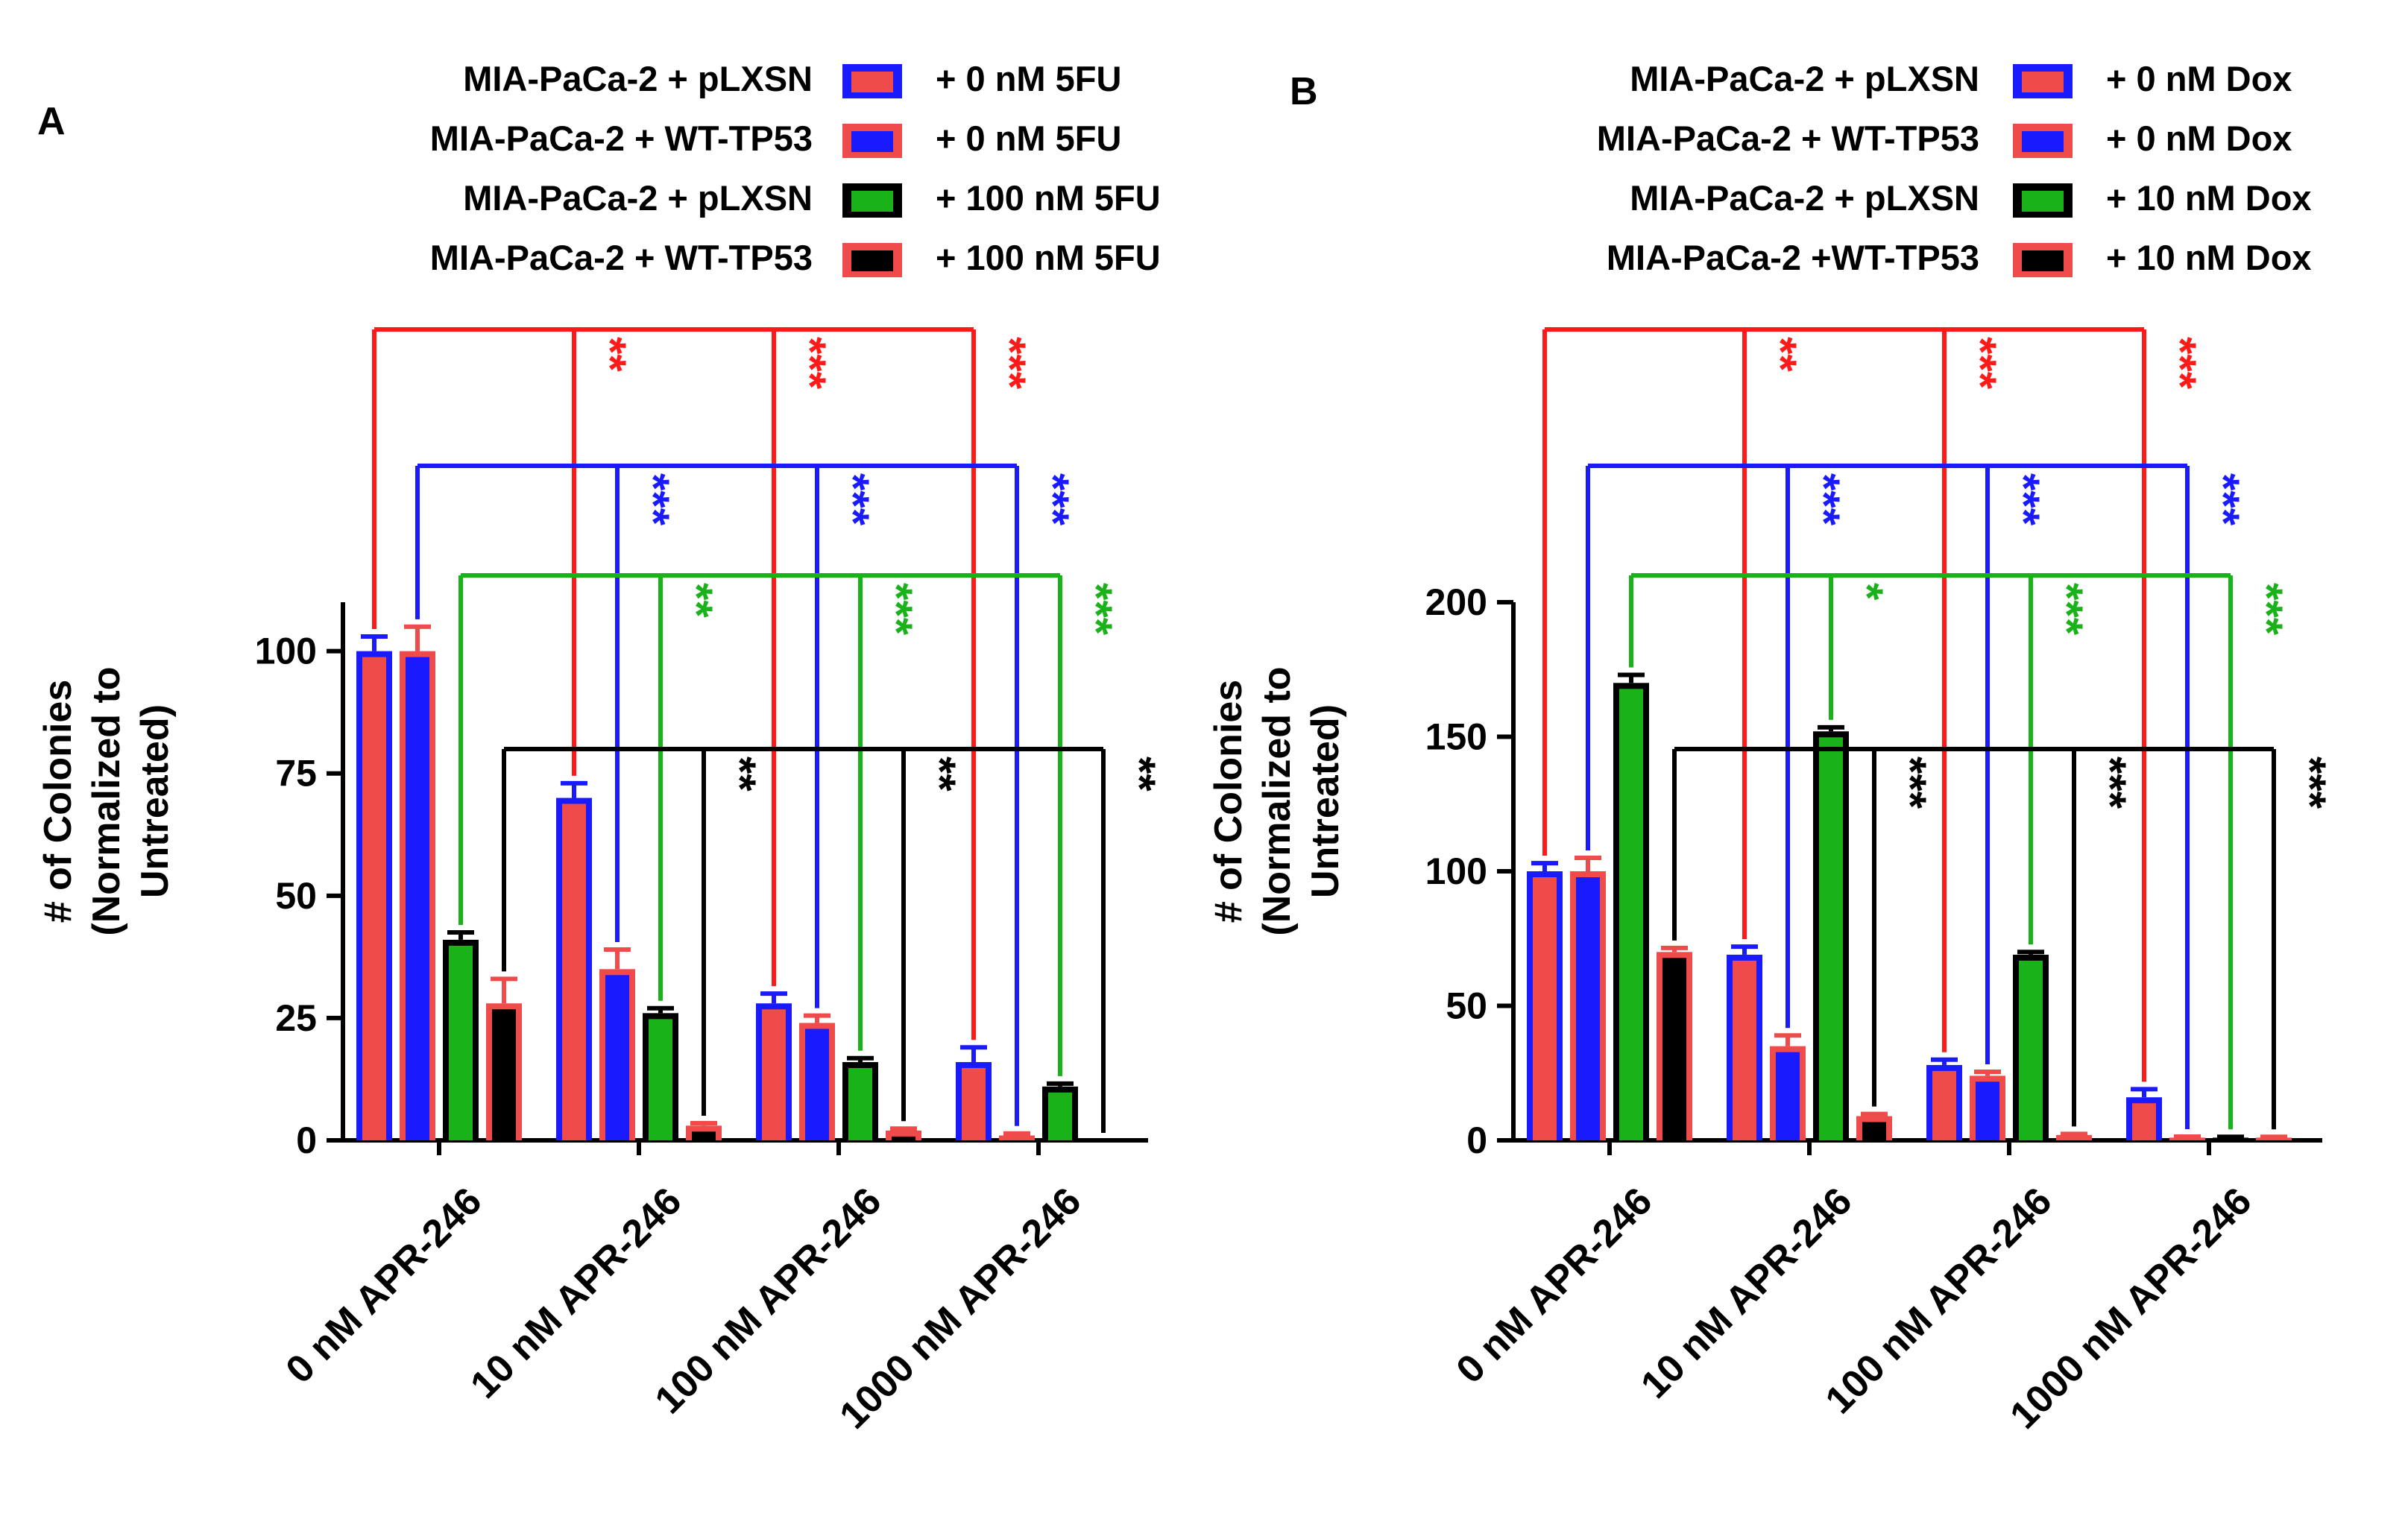 This screenshot has width=2408, height=1513. I want to click on panel-label: B, so click(1304, 91).